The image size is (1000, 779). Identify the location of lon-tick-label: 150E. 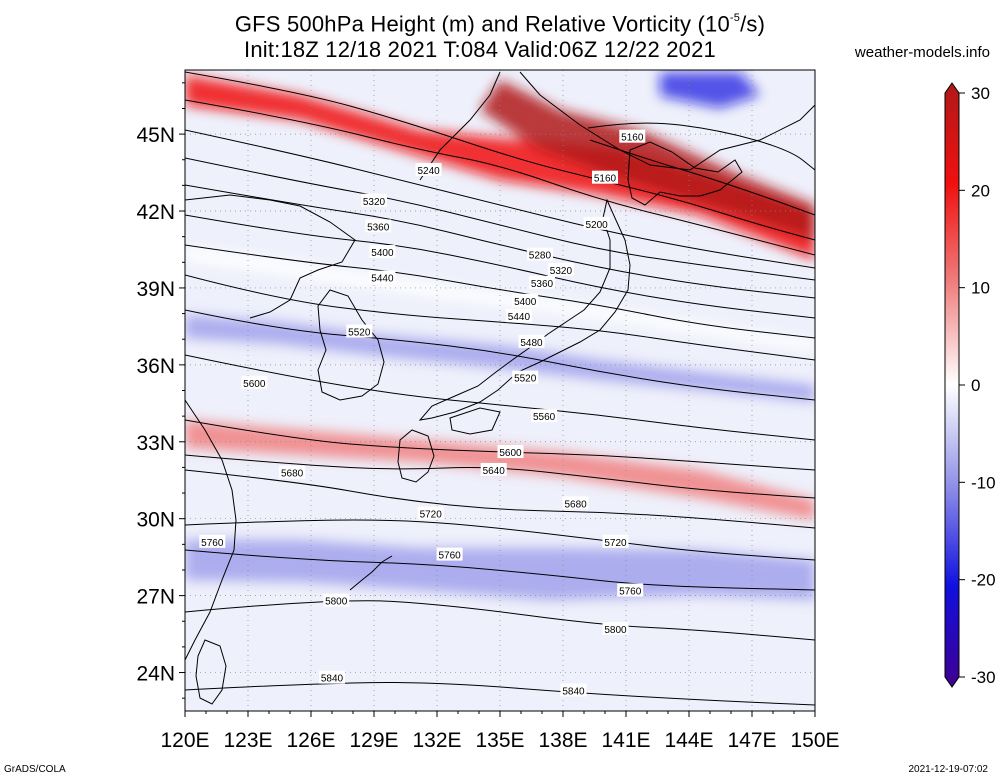
(814, 740).